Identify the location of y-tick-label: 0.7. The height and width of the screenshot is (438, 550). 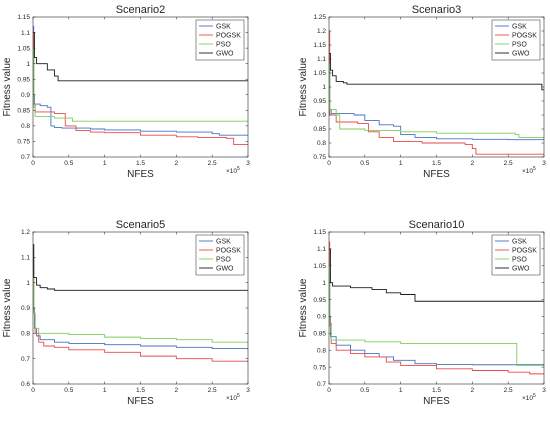
(321, 384).